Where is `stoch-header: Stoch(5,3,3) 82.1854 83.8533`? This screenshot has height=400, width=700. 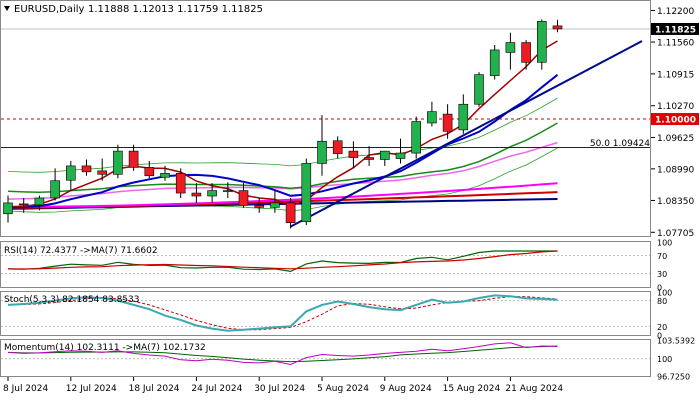
stoch-header: Stoch(5,3,3) 82.1854 83.8533 is located at coordinates (71, 300).